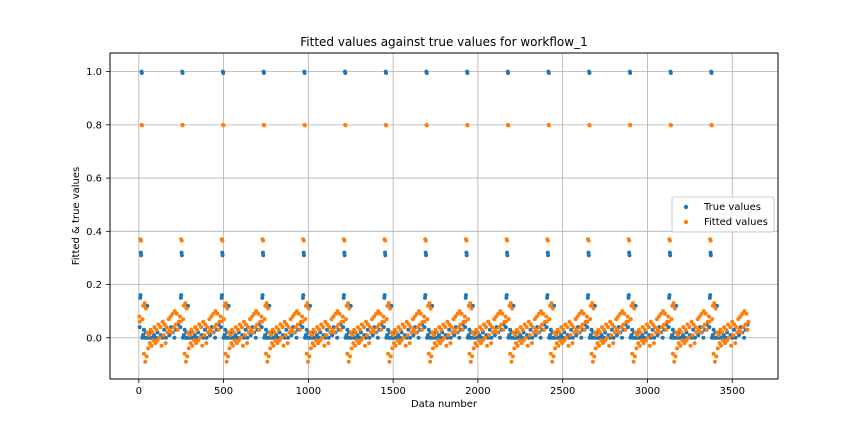 This screenshot has width=864, height=432. I want to click on x-tick-label: 500, so click(223, 391).